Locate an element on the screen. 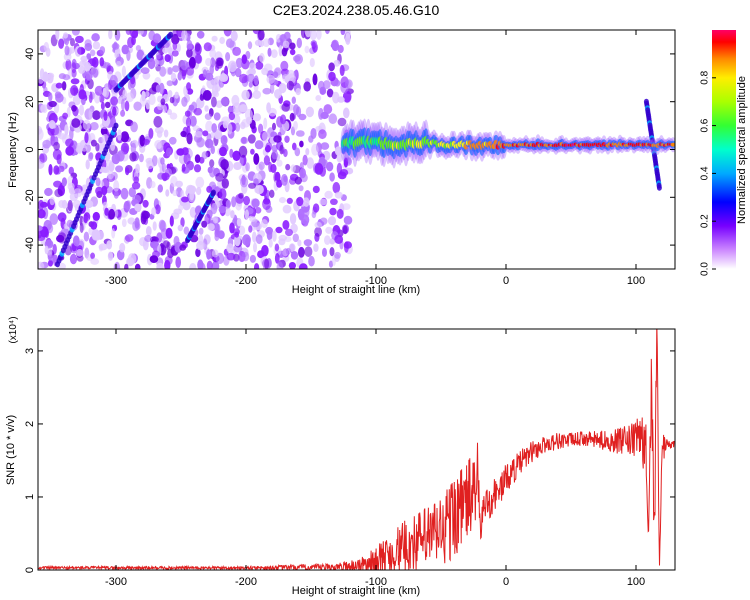 The image size is (750, 600). x-tick-label: -100 is located at coordinates (376, 582).